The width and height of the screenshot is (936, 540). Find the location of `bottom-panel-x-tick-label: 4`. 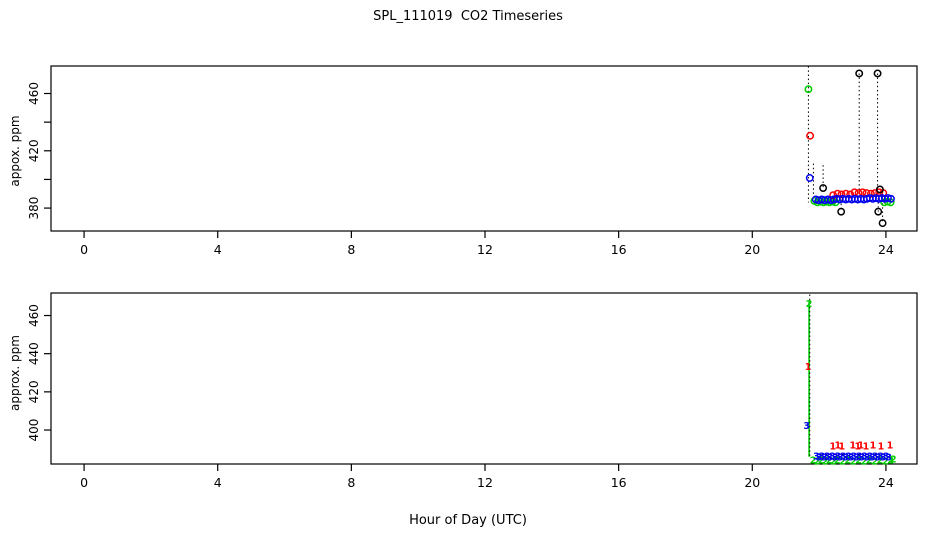

bottom-panel-x-tick-label: 4 is located at coordinates (218, 482).